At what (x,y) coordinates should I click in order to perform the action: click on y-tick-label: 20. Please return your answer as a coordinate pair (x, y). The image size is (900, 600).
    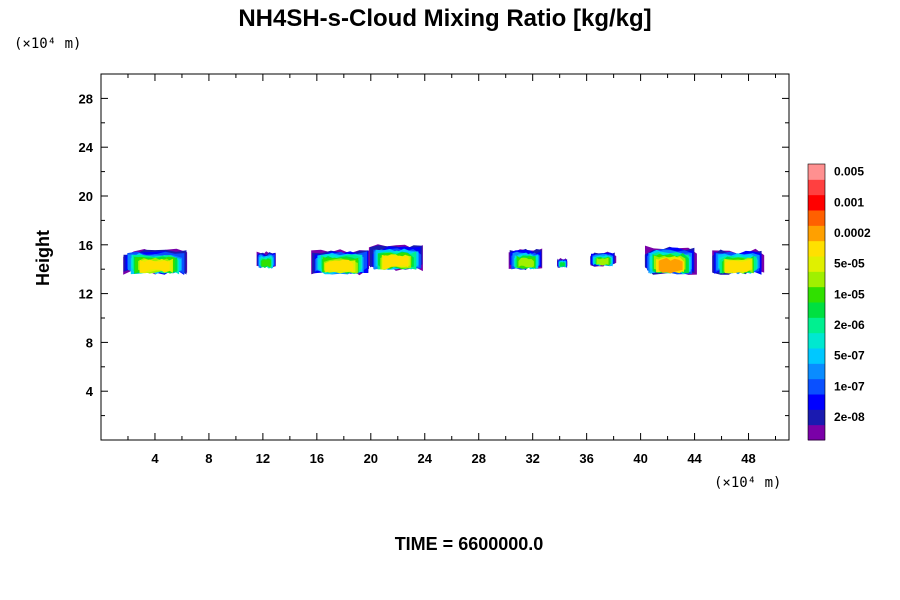
    Looking at the image, I should click on (86, 196).